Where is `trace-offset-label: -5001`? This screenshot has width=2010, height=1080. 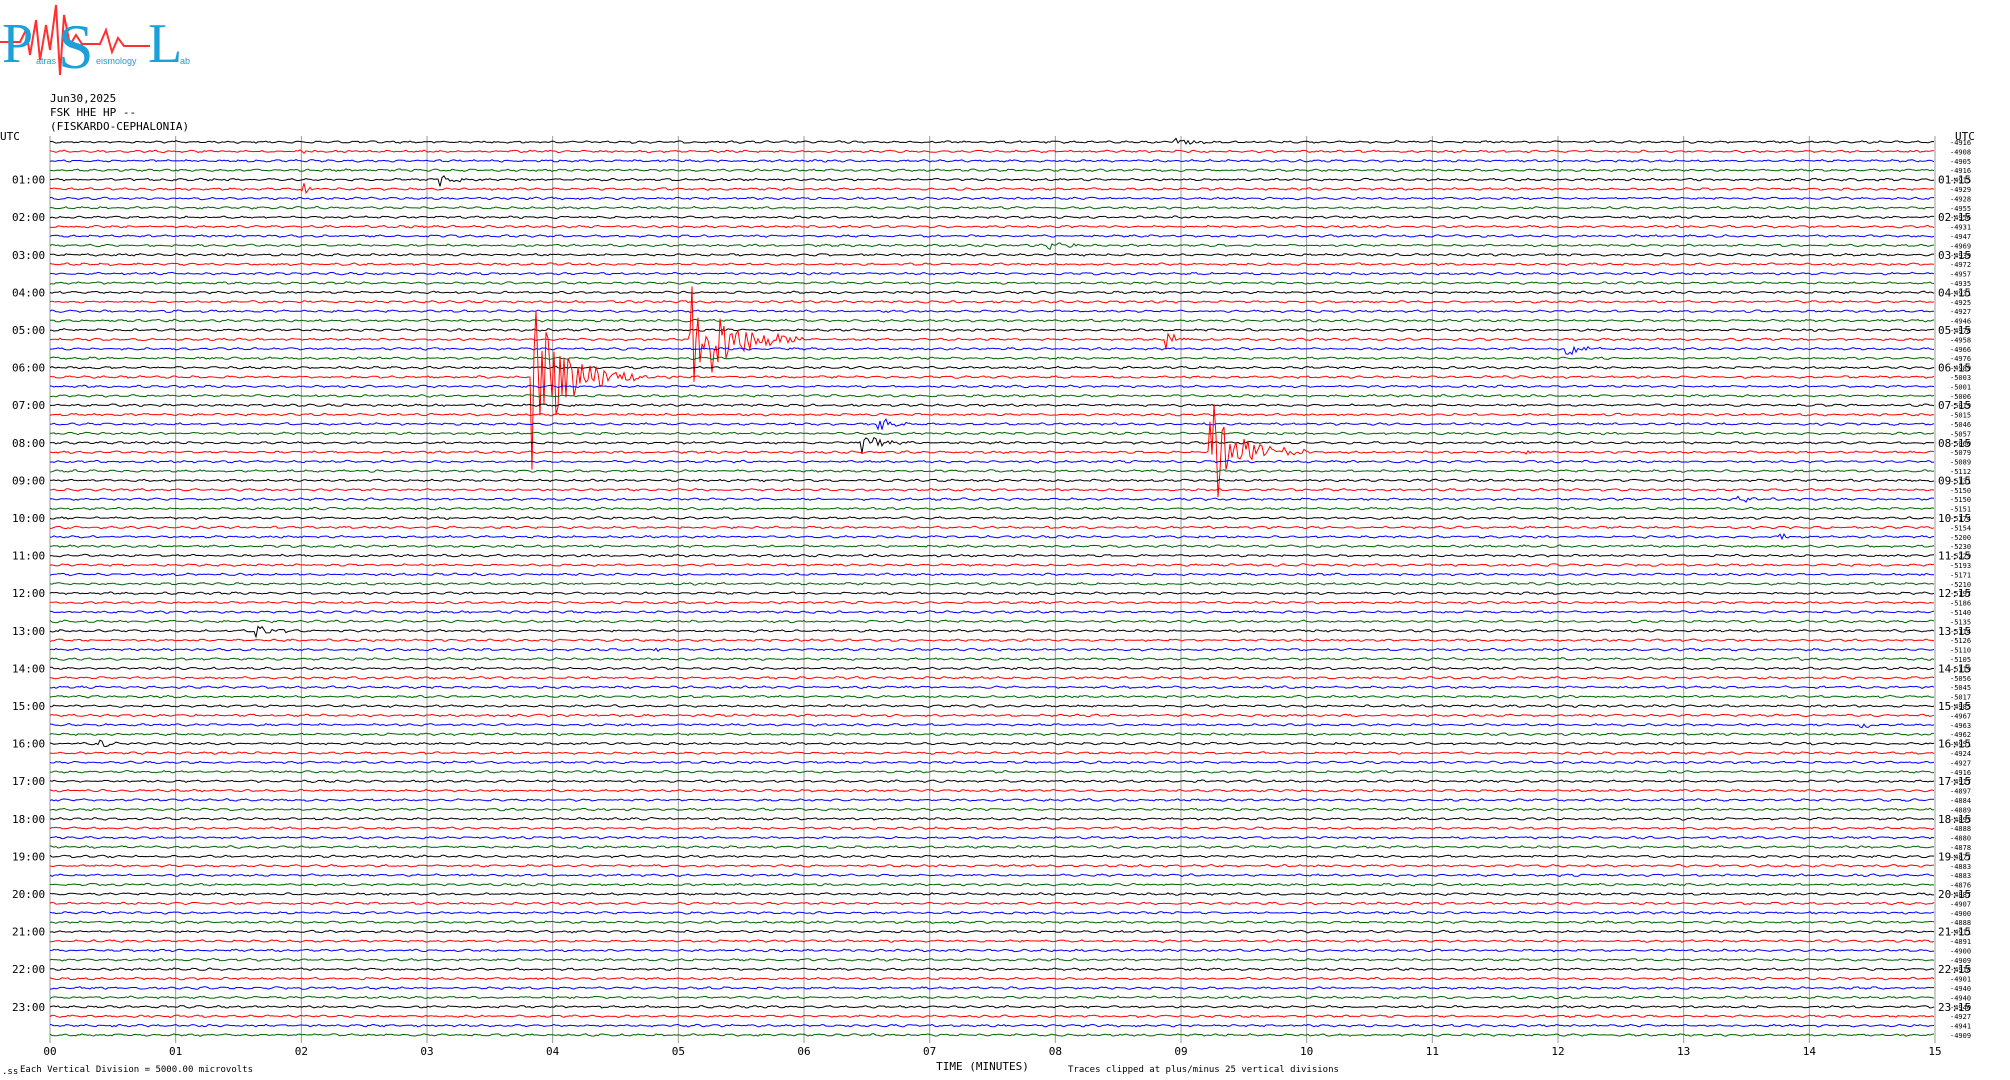 trace-offset-label: -5001 is located at coordinates (1960, 387).